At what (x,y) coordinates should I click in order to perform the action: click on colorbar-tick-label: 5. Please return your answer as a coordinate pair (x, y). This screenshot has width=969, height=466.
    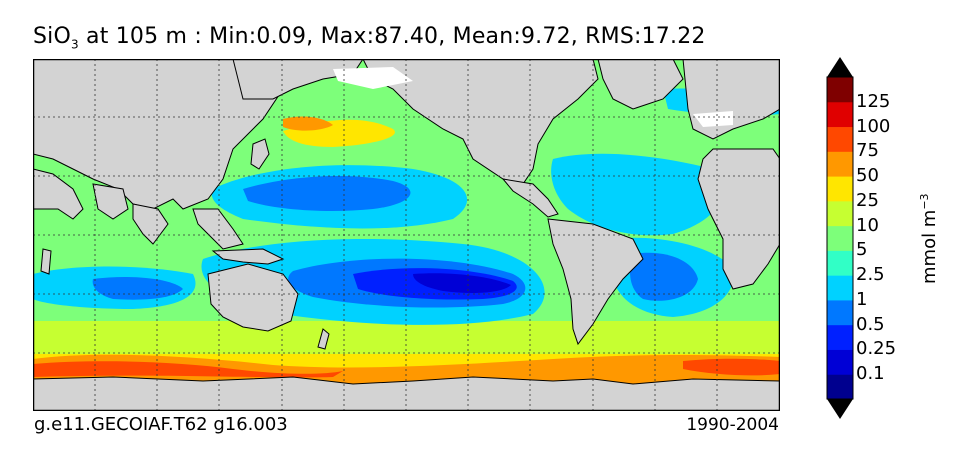
    Looking at the image, I should click on (862, 250).